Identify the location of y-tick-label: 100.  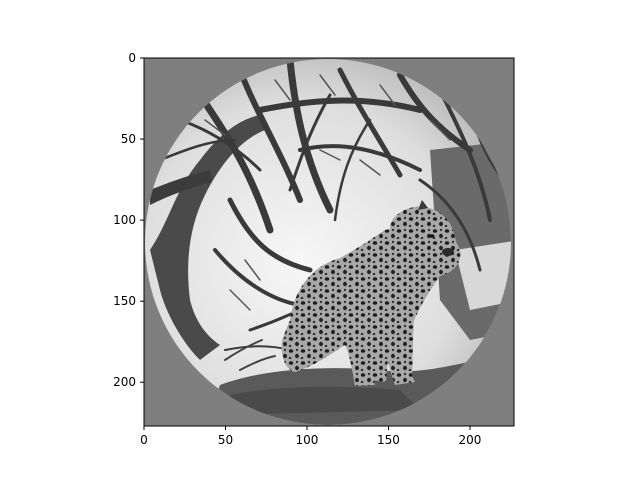
(124, 220).